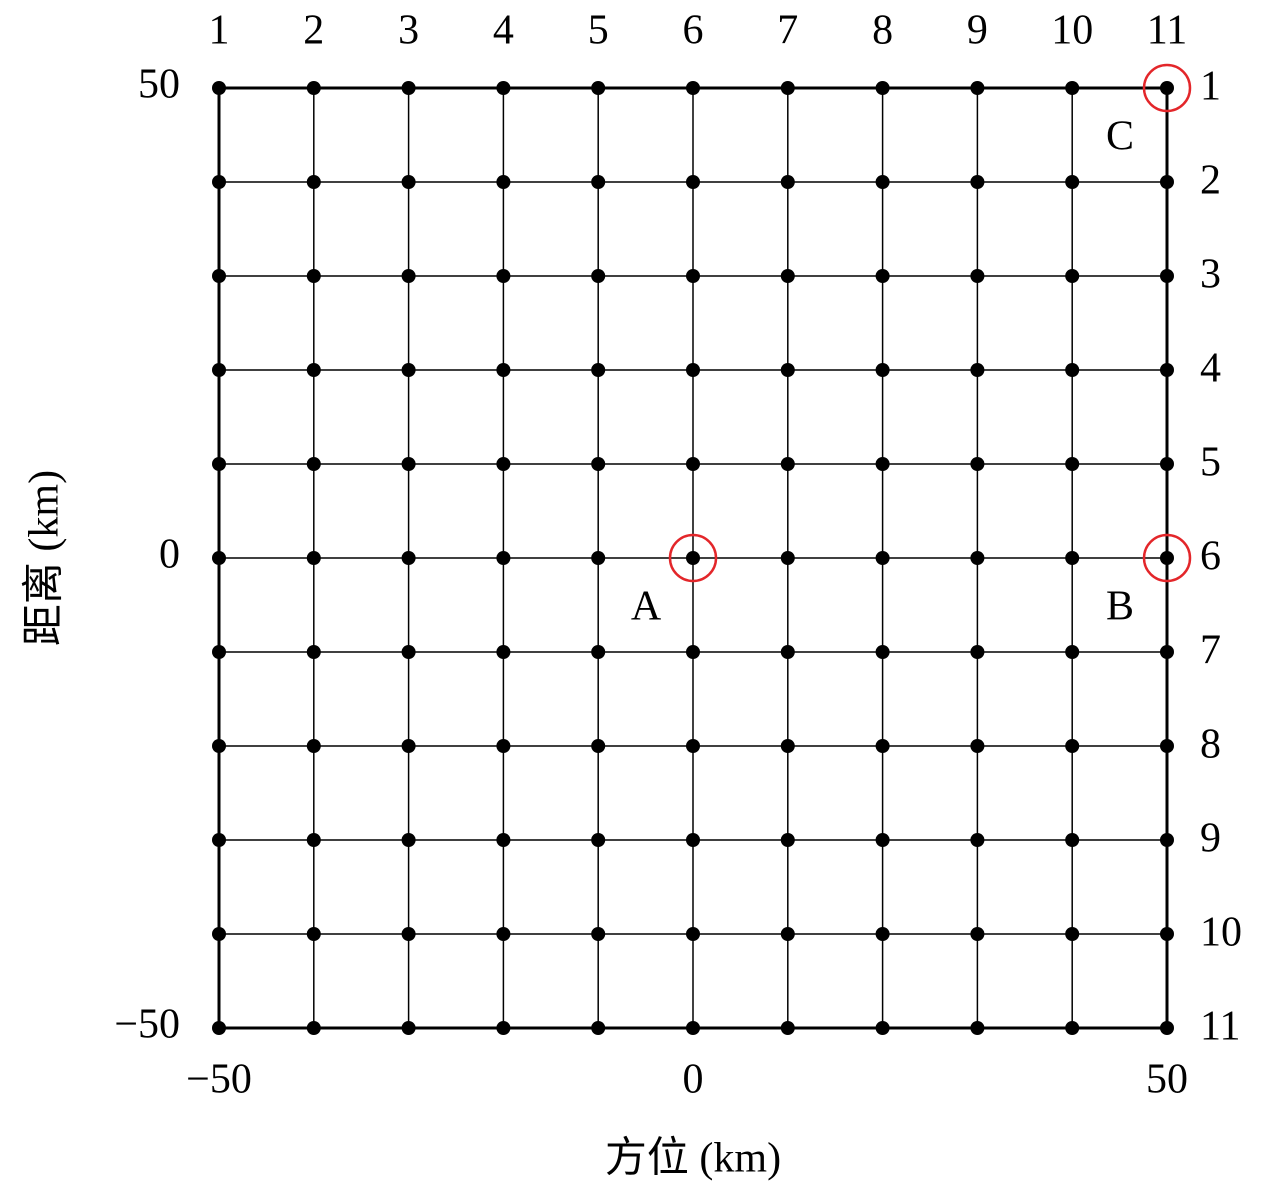  Describe the element at coordinates (1210, 369) in the screenshot. I see `right-tick-label: 4` at that location.